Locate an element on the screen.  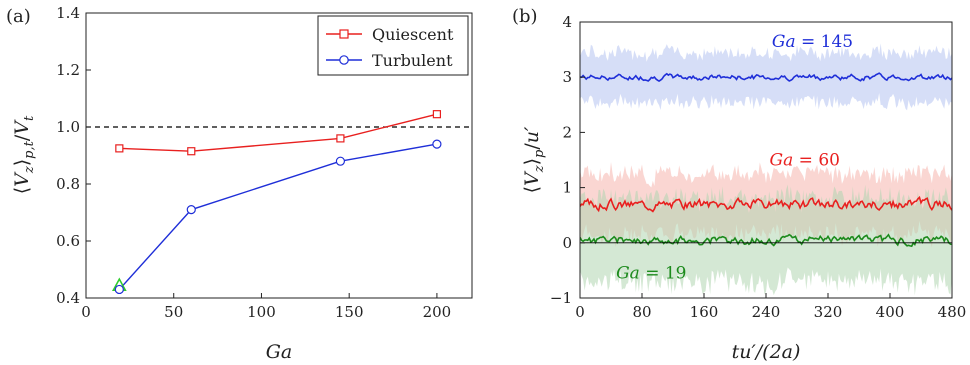
x-axis-label-a: Ga is located at coordinates (279, 352).